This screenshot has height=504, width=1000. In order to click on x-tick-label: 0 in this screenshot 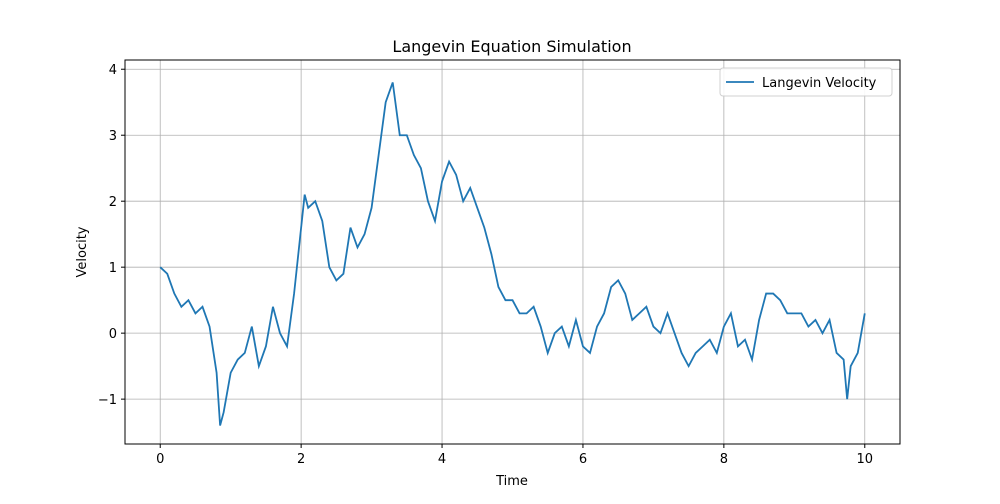, I will do `click(160, 459)`.